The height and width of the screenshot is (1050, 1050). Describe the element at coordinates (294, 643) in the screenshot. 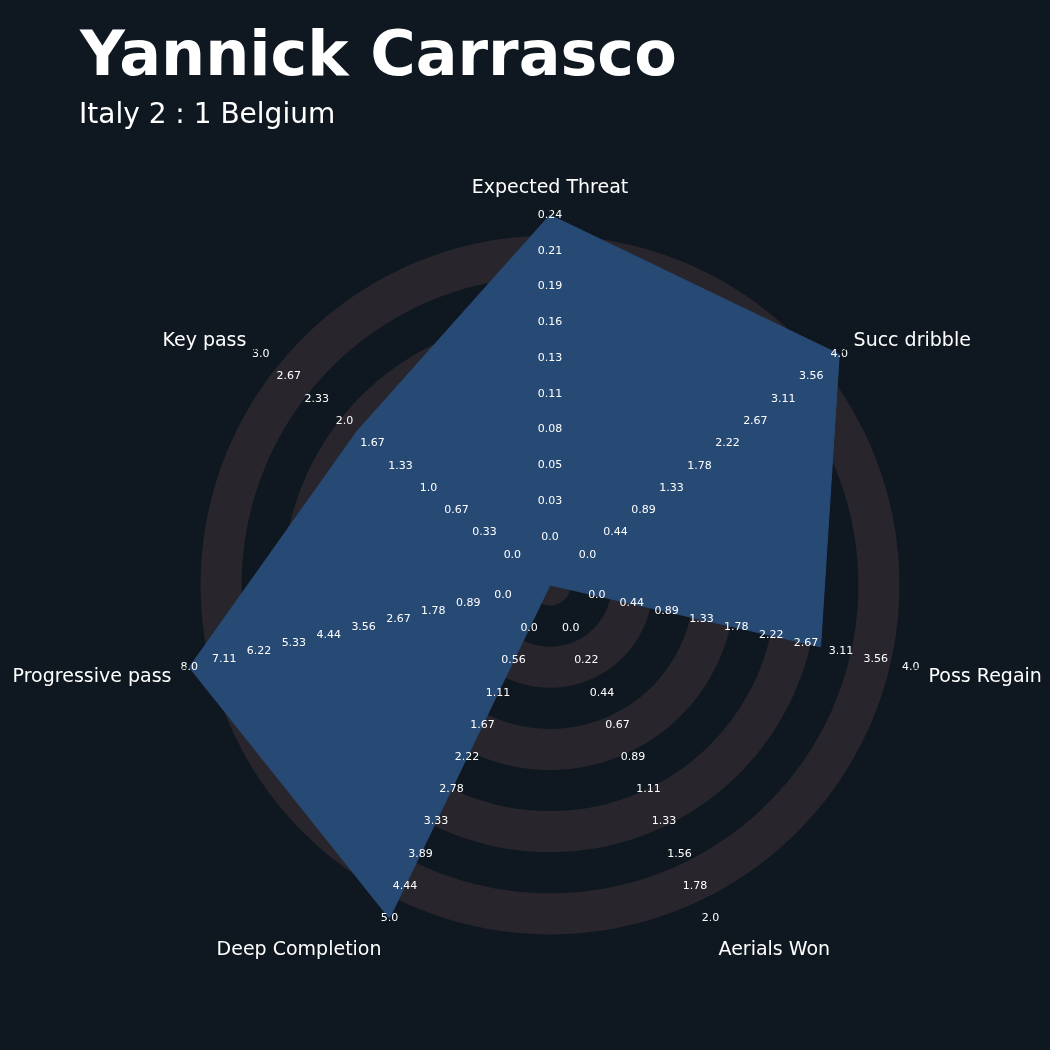

I see `text: 5.33` at that location.